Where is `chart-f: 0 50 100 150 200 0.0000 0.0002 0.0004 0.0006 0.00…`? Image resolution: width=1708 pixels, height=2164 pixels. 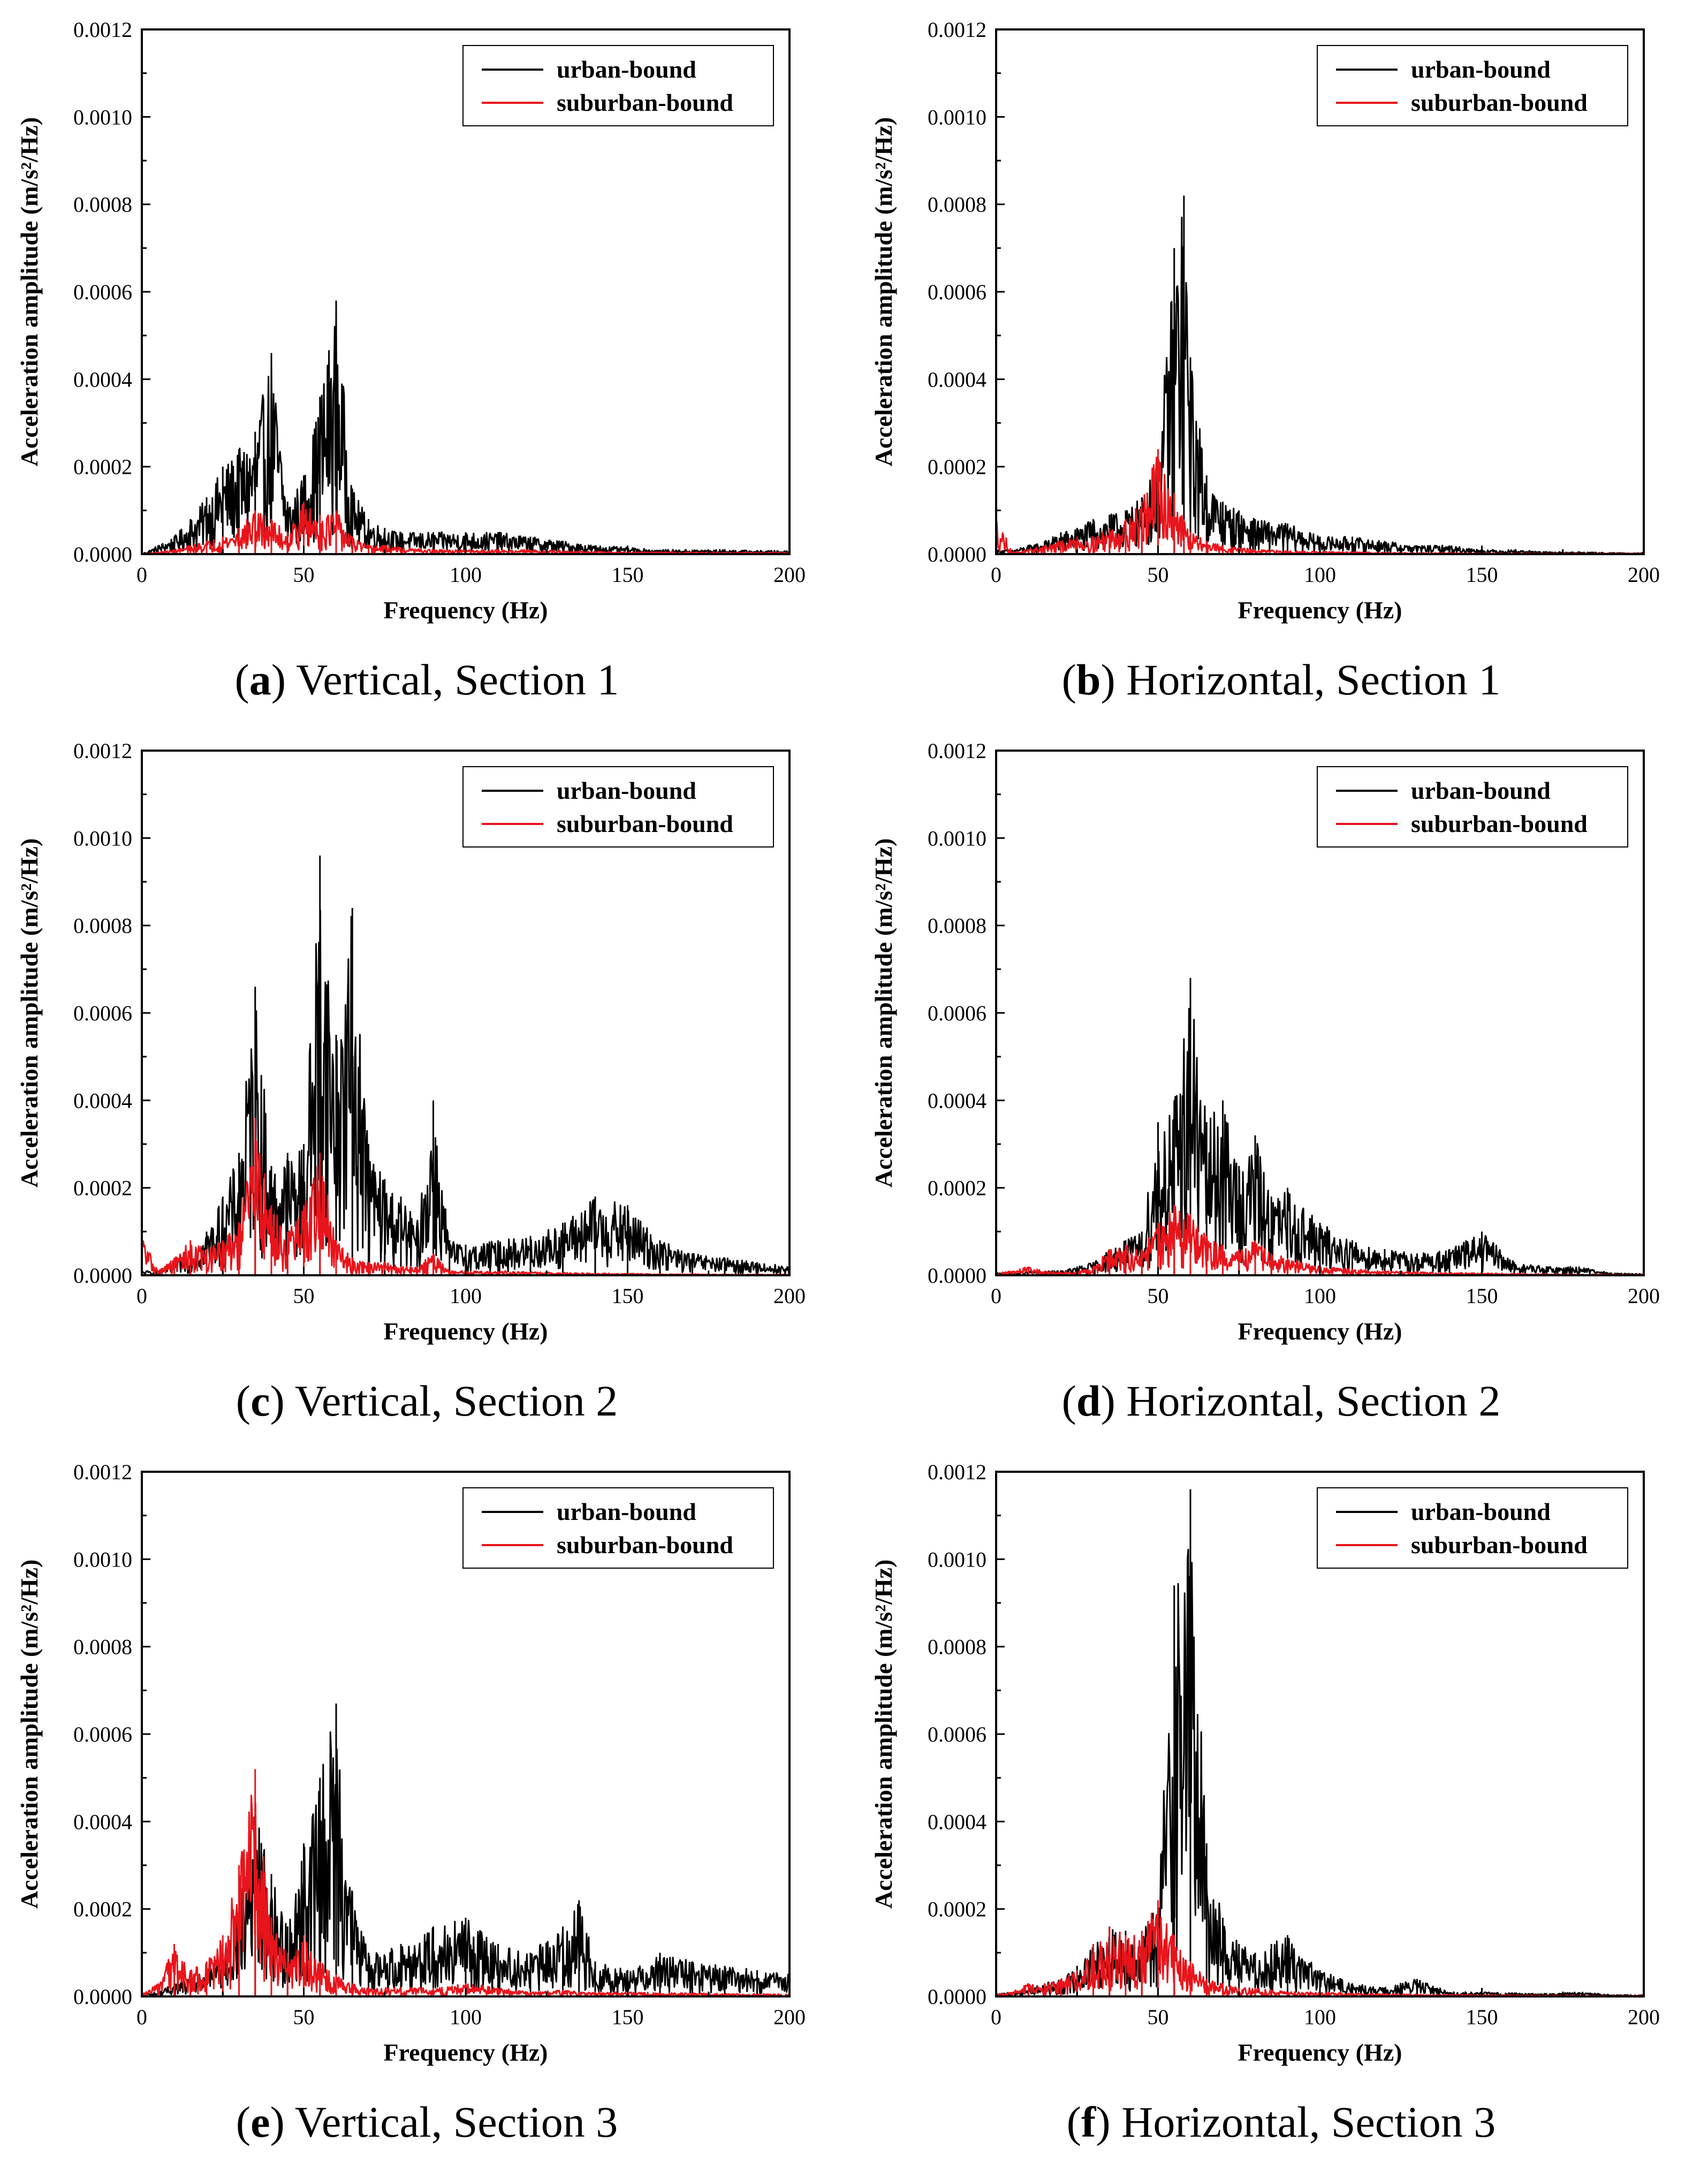
chart-f: 0 50 100 150 200 0.0000 0.0002 0.0004 0.0006 0.00… is located at coordinates (1265, 1763).